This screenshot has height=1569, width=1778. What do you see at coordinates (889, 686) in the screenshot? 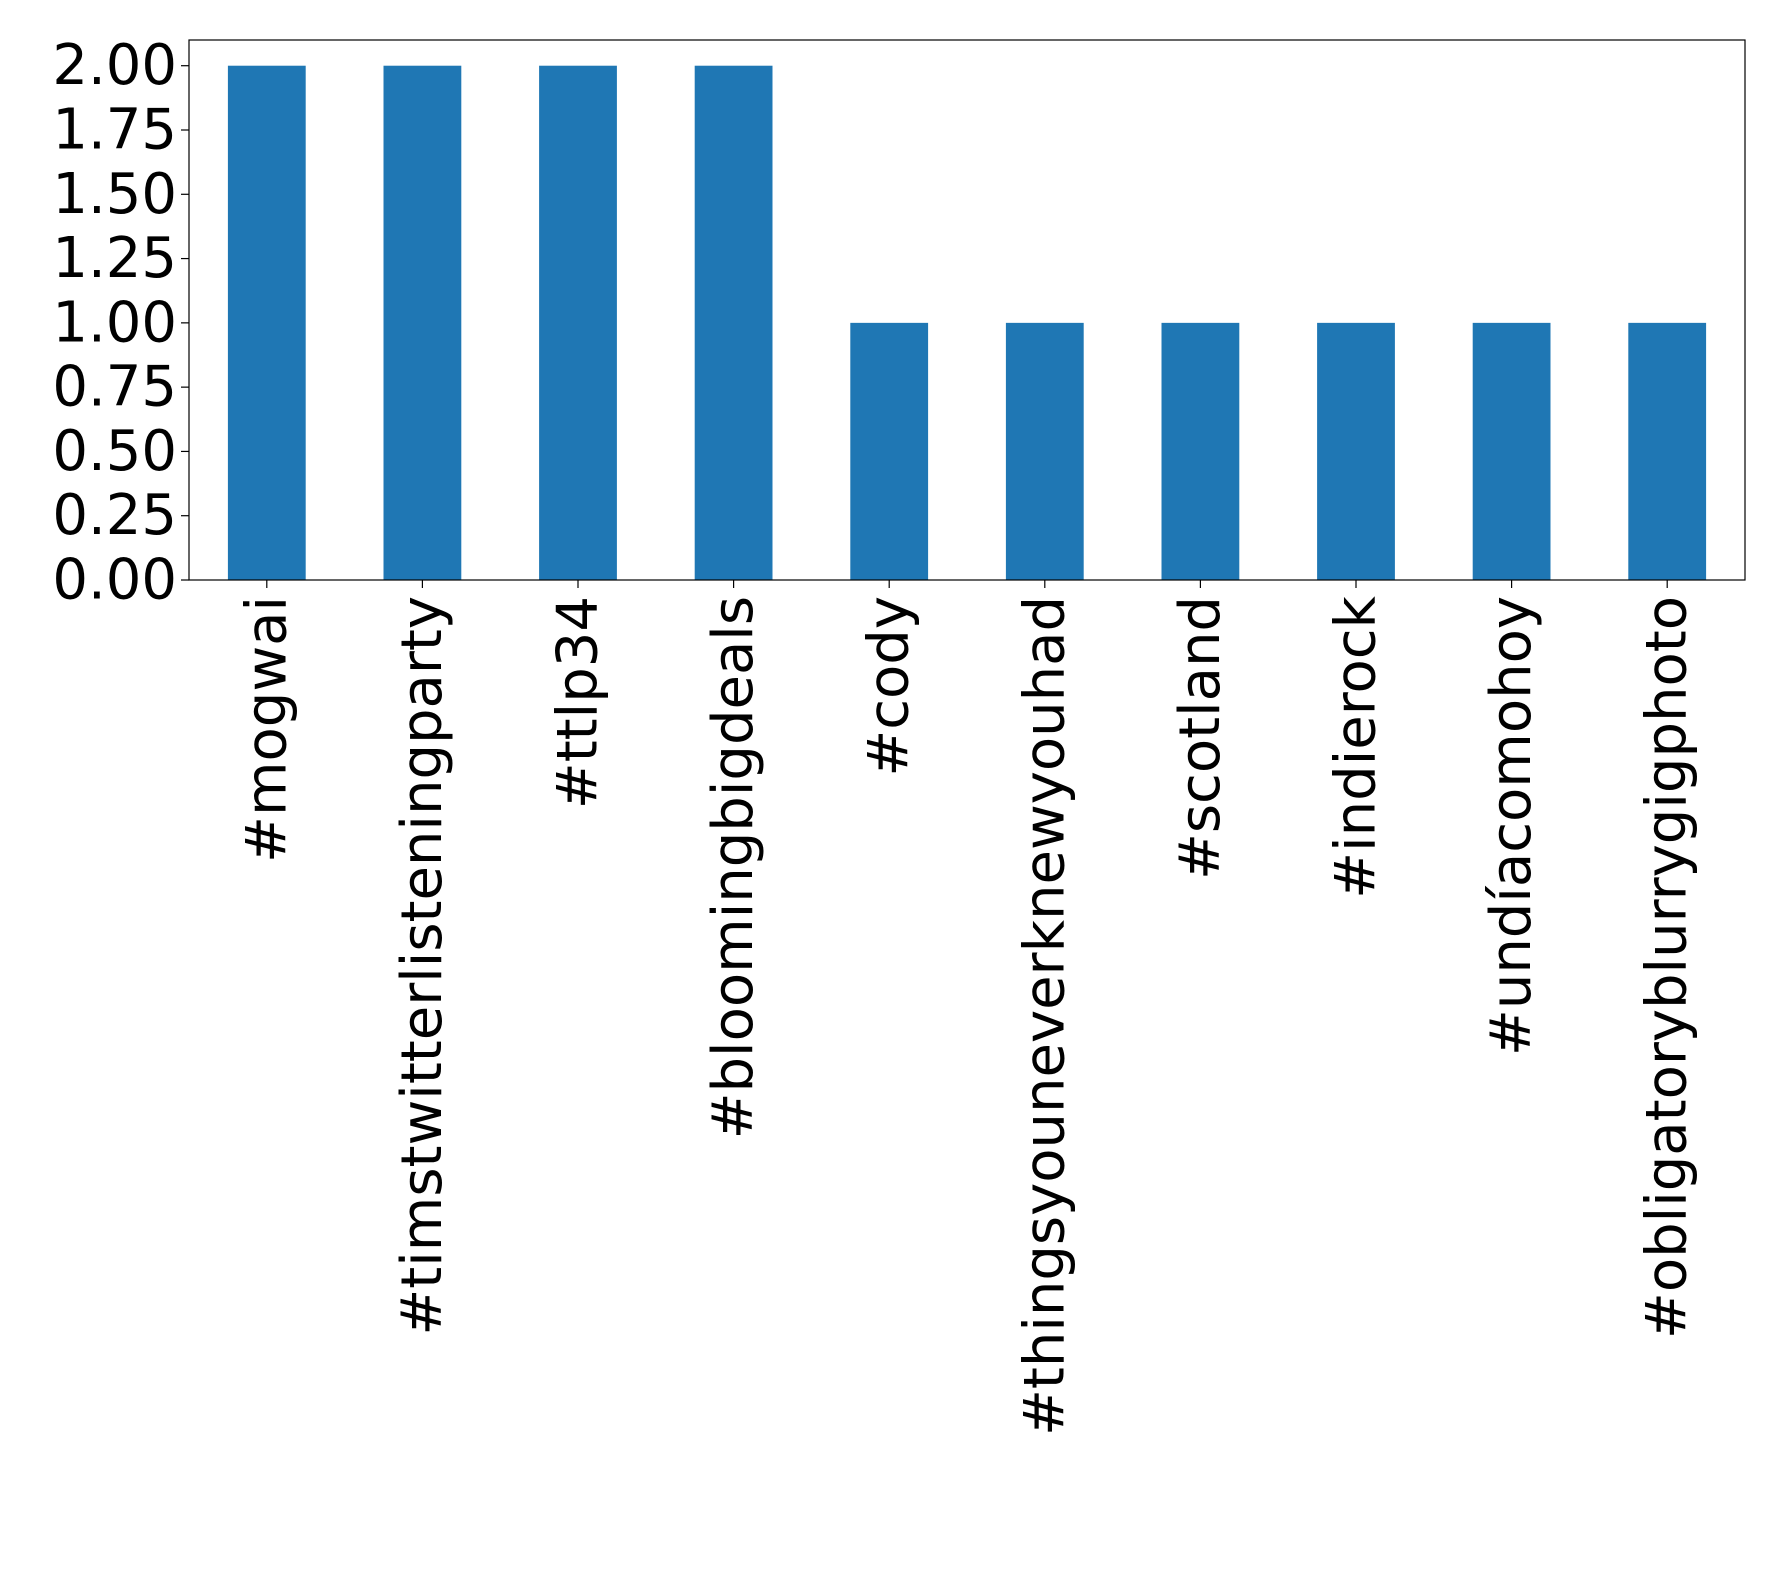
I see `x-tick-label-4: #cody` at bounding box center [889, 686].